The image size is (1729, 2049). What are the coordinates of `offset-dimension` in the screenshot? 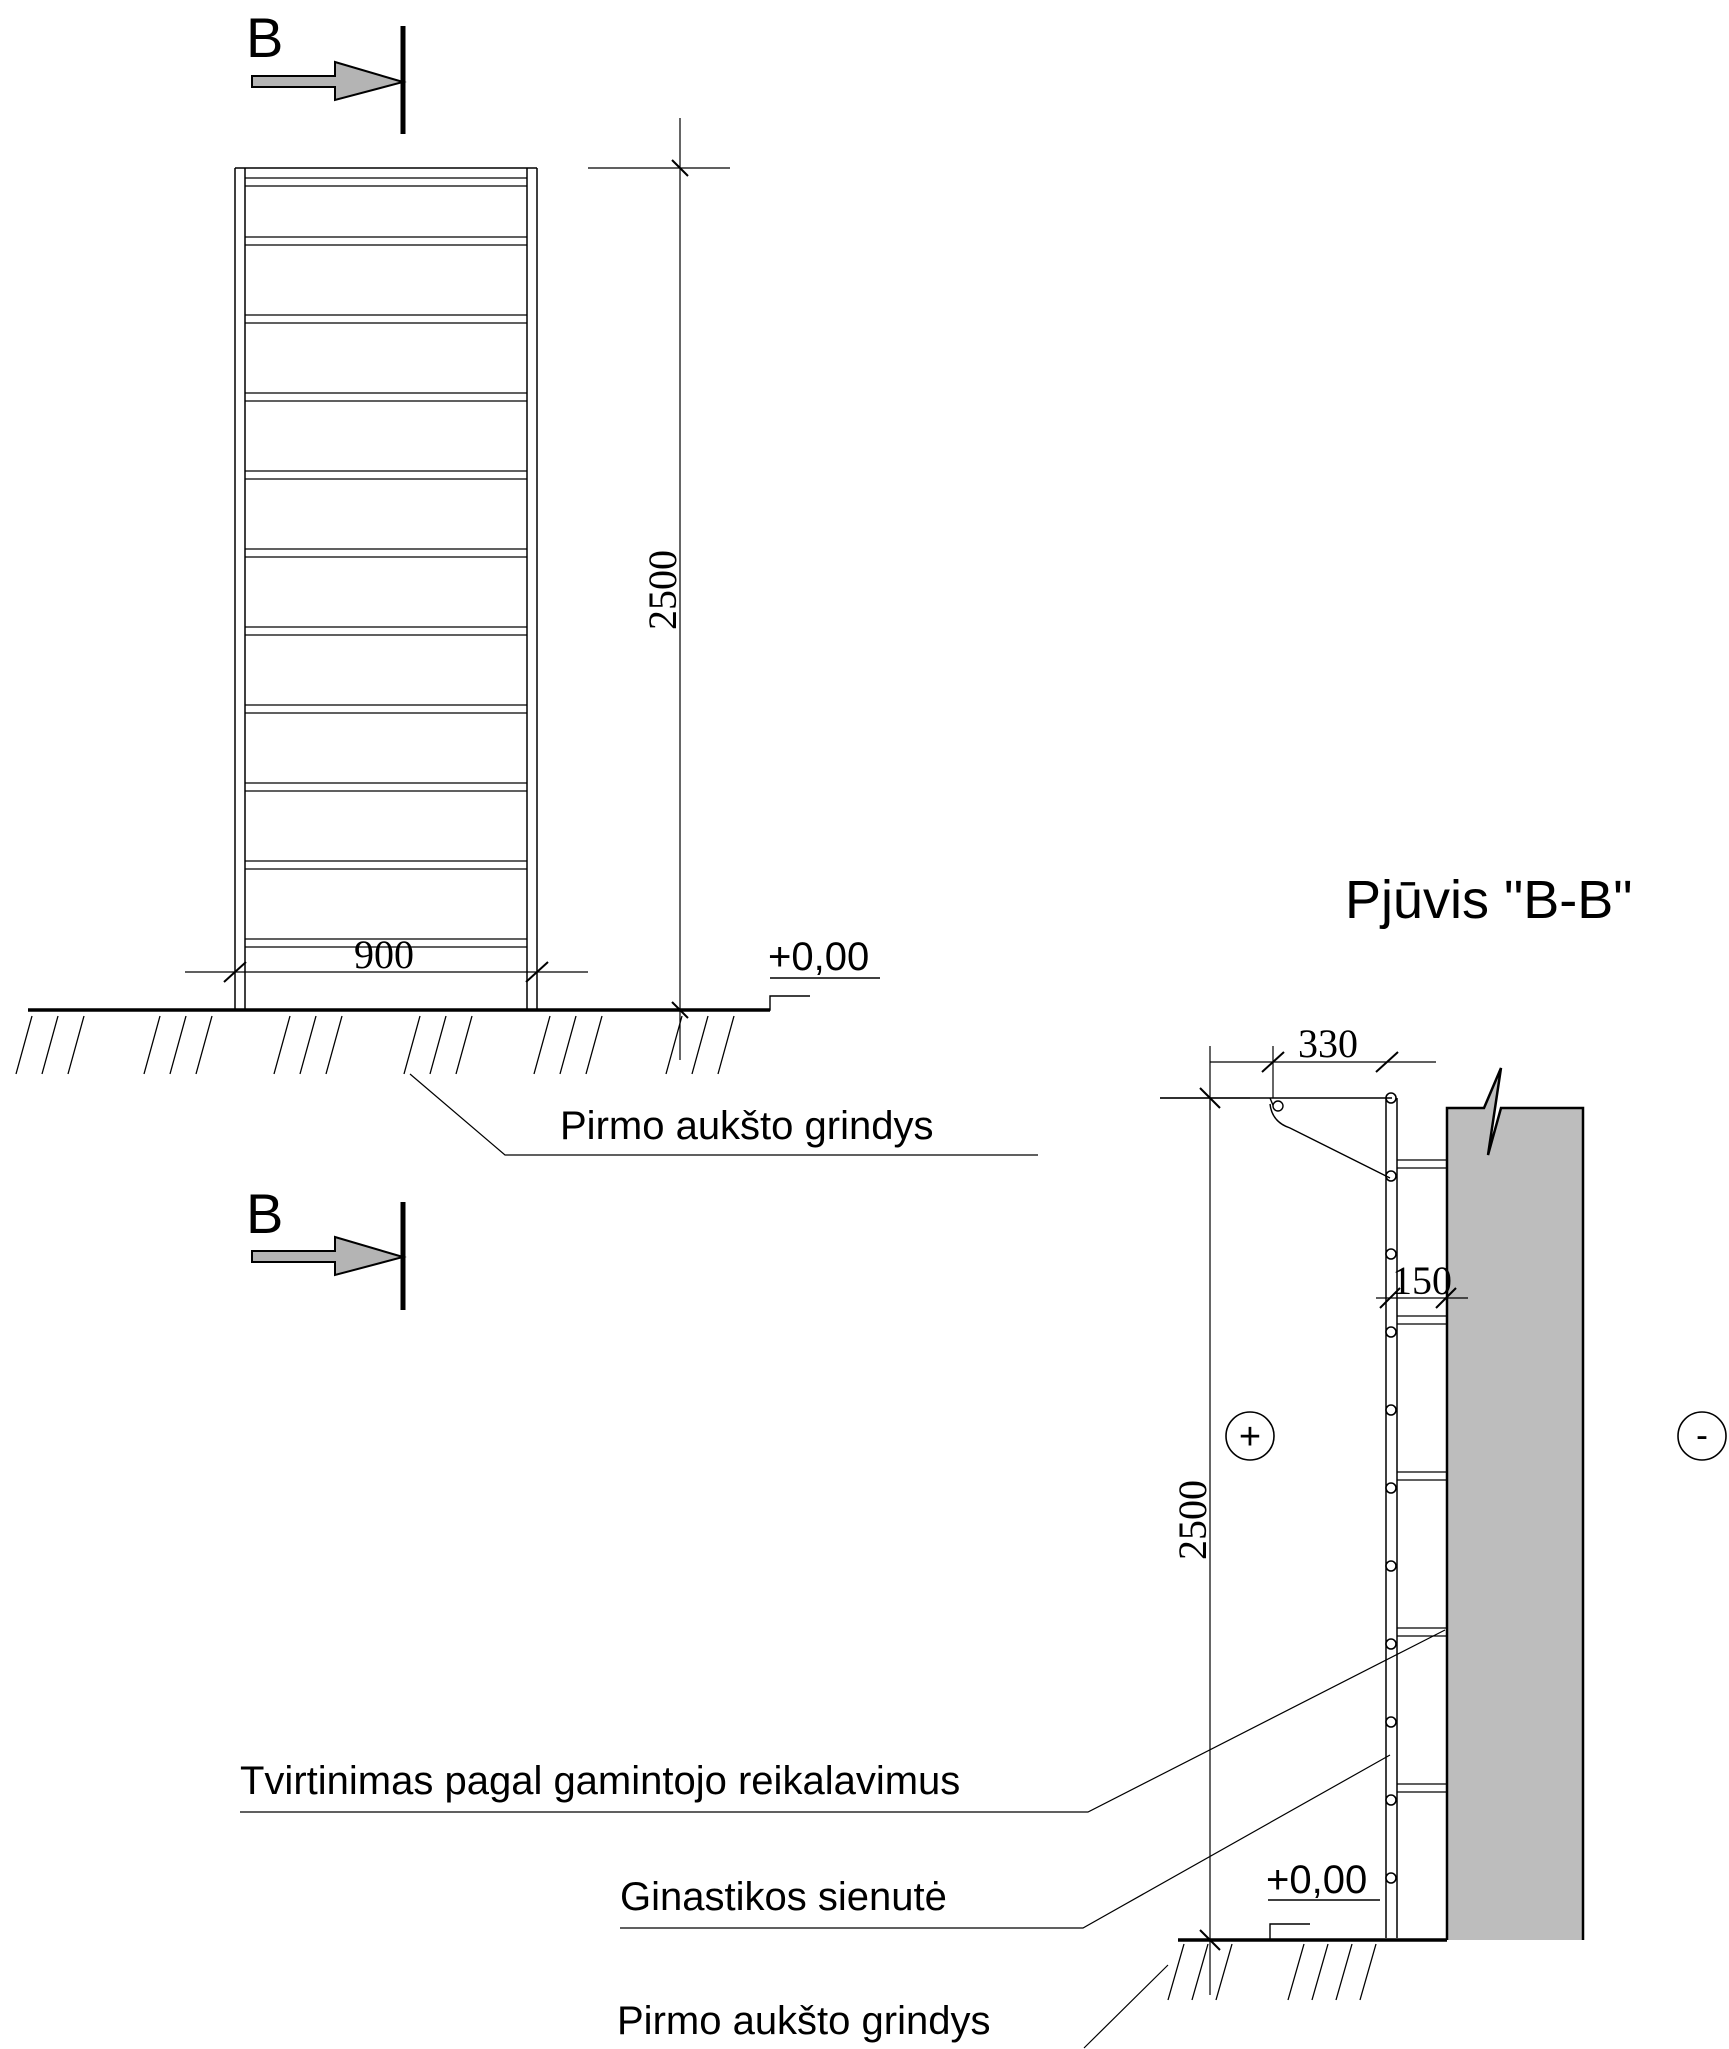 It's located at (1422, 1298).